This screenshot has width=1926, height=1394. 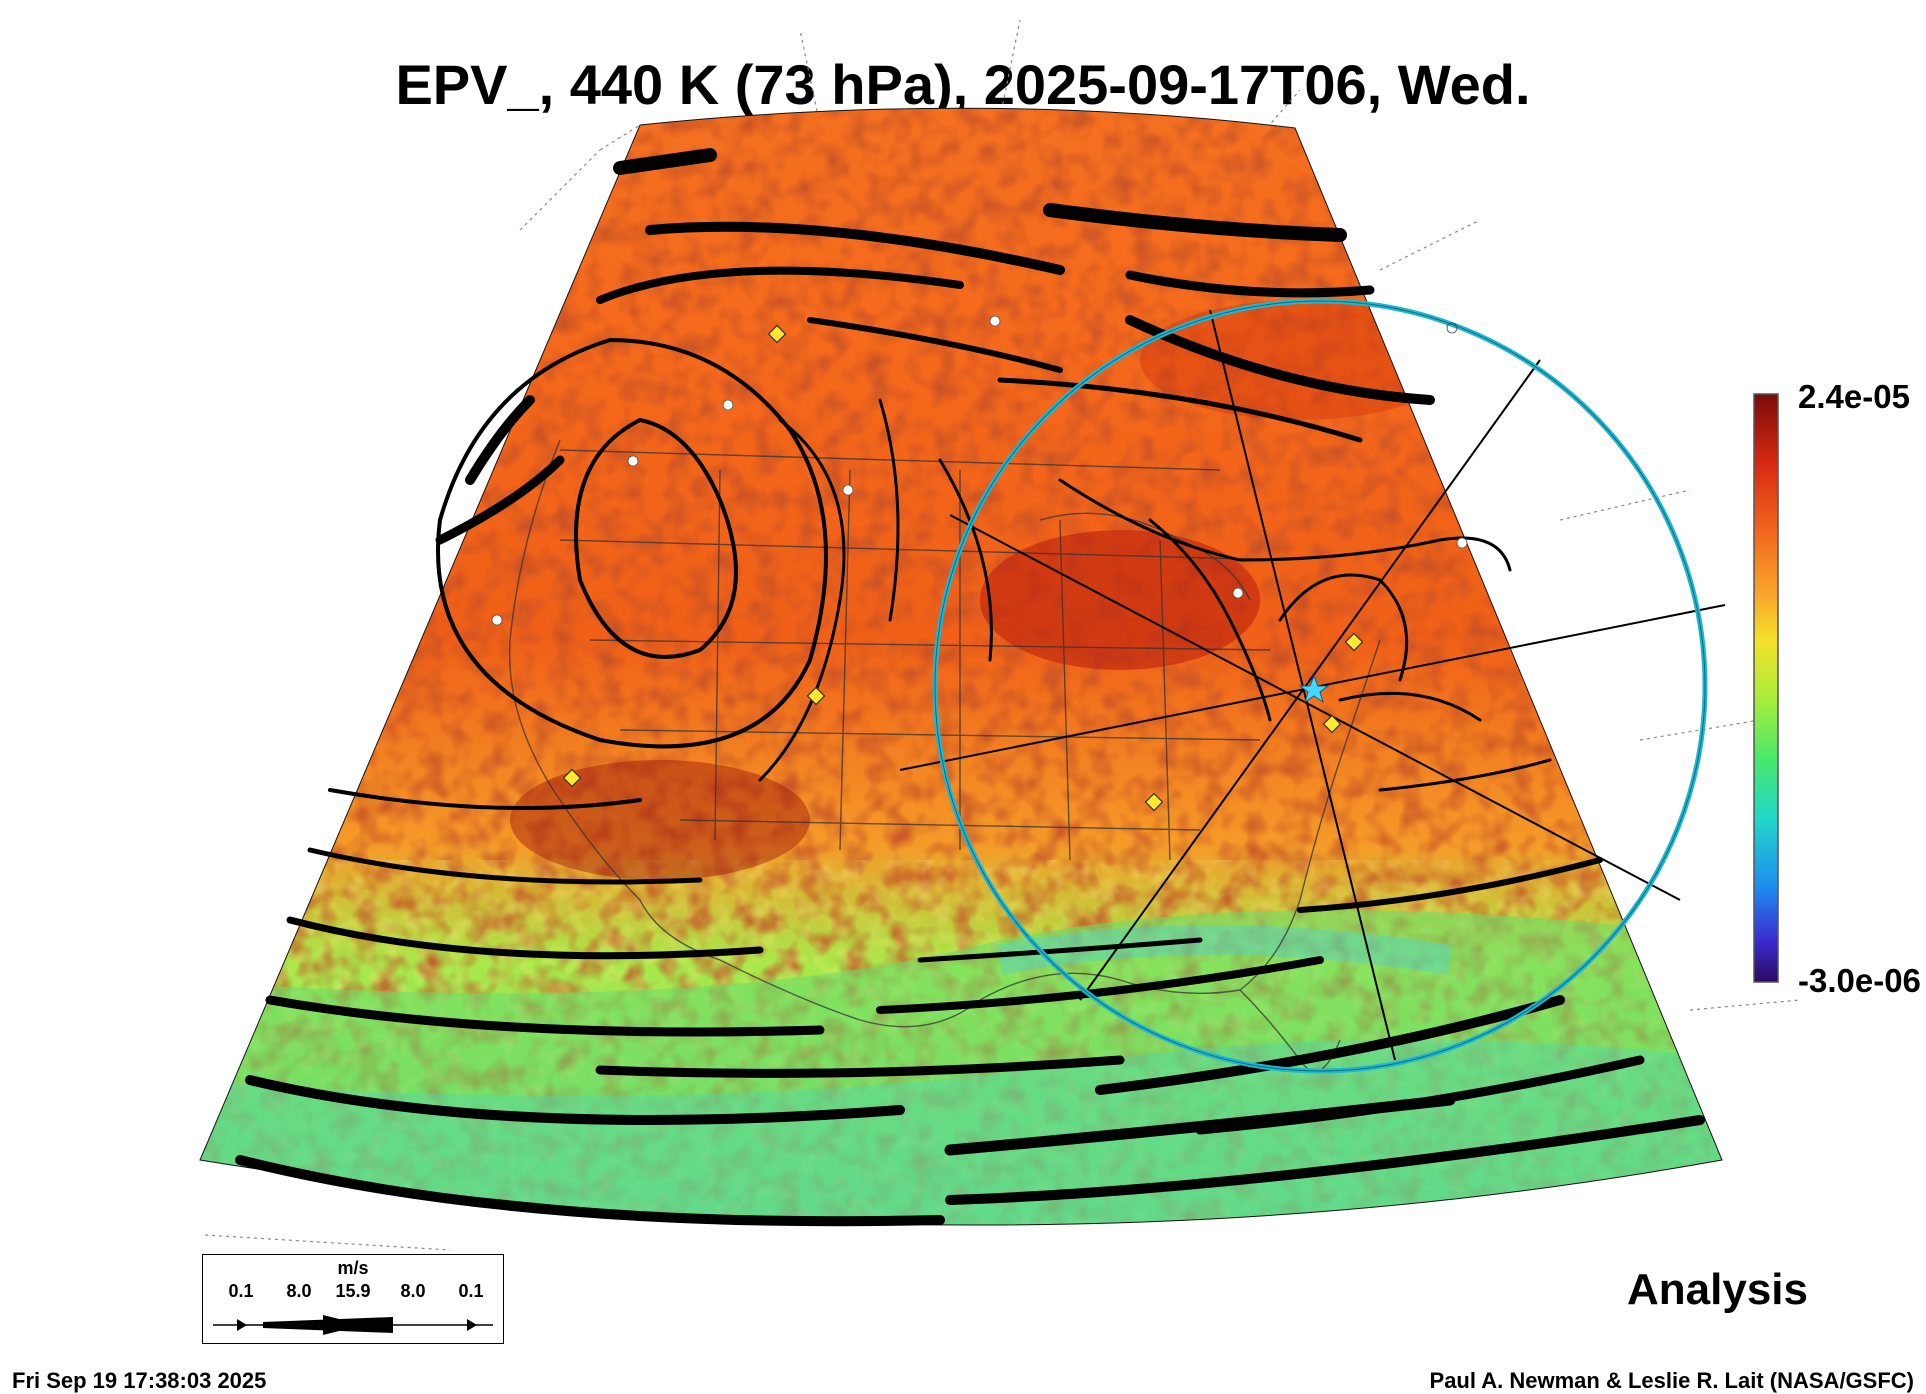 I want to click on wind-speed-legend: m/s 0.1 8.0 15.9 8.0 0.1, so click(x=353, y=1299).